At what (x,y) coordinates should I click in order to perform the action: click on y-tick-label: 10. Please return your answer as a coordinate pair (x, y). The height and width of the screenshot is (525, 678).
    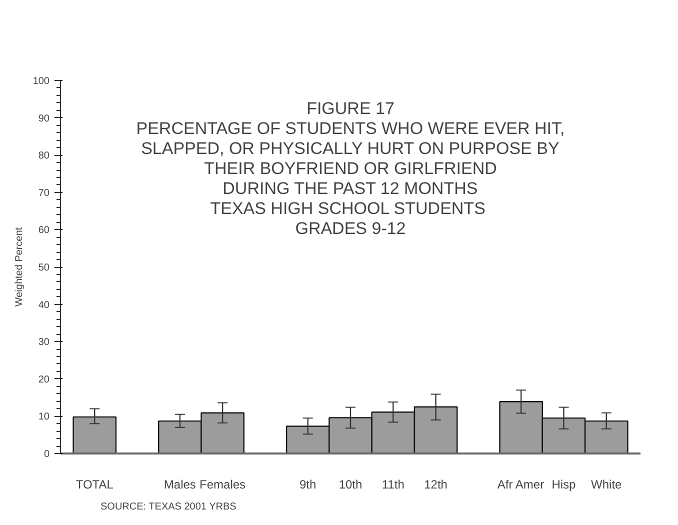
    Looking at the image, I should click on (44, 417).